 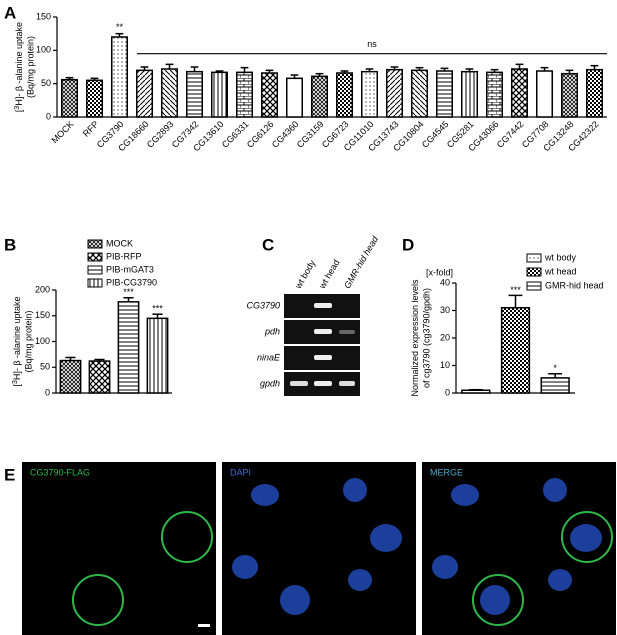 I want to click on legend-label: MOCK, so click(x=119, y=243).